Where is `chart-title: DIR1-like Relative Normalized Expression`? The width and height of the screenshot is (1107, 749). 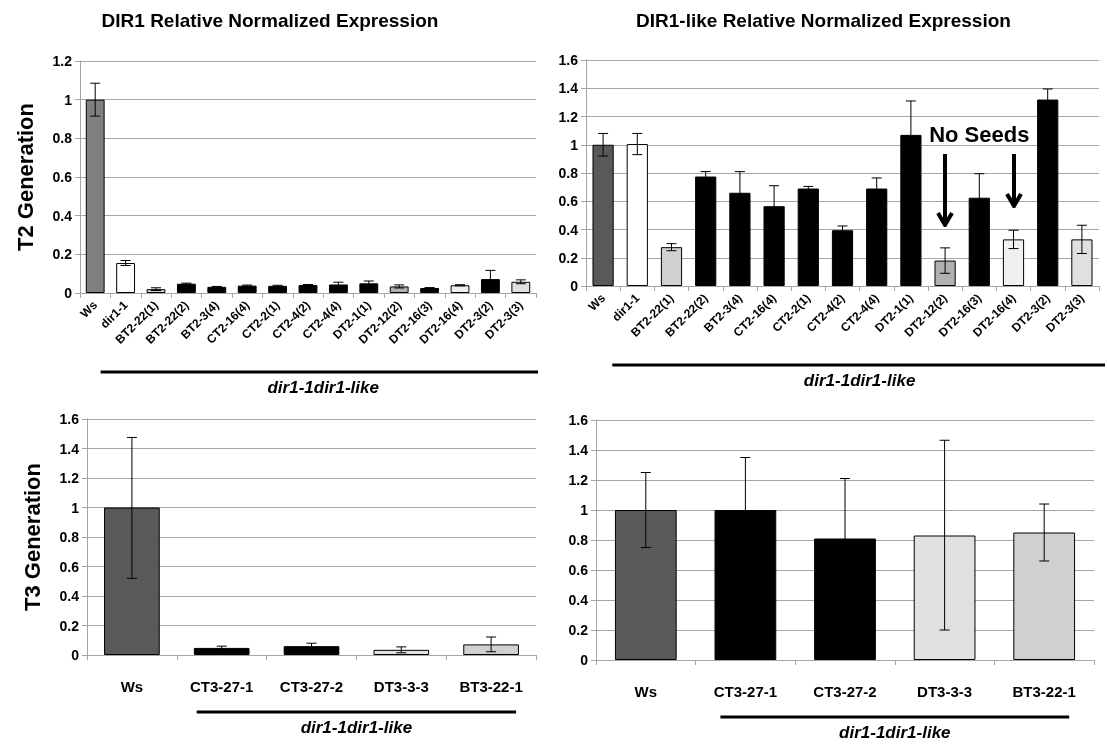 chart-title: DIR1-like Relative Normalized Expression is located at coordinates (823, 20).